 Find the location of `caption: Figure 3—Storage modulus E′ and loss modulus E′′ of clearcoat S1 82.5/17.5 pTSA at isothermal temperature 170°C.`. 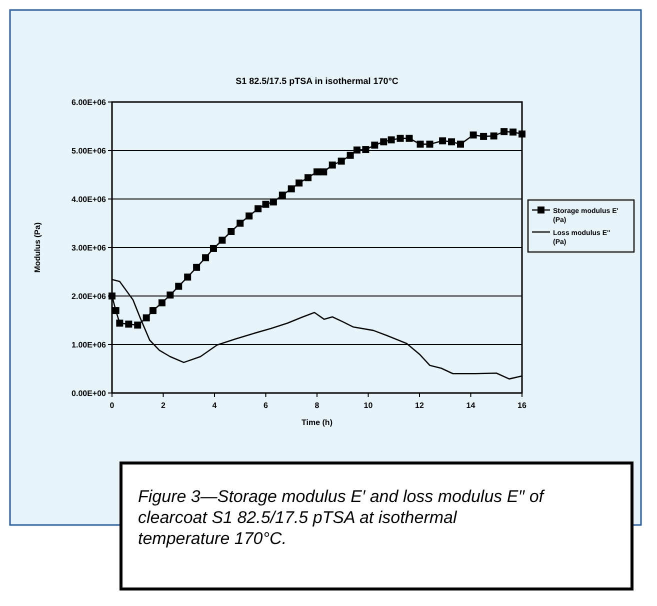

caption: Figure 3—Storage modulus E′ and loss modulus E′′ of clearcoat S1 82.5/17.5 pTSA at isothermal temperature 170°C. is located at coordinates (342, 517).